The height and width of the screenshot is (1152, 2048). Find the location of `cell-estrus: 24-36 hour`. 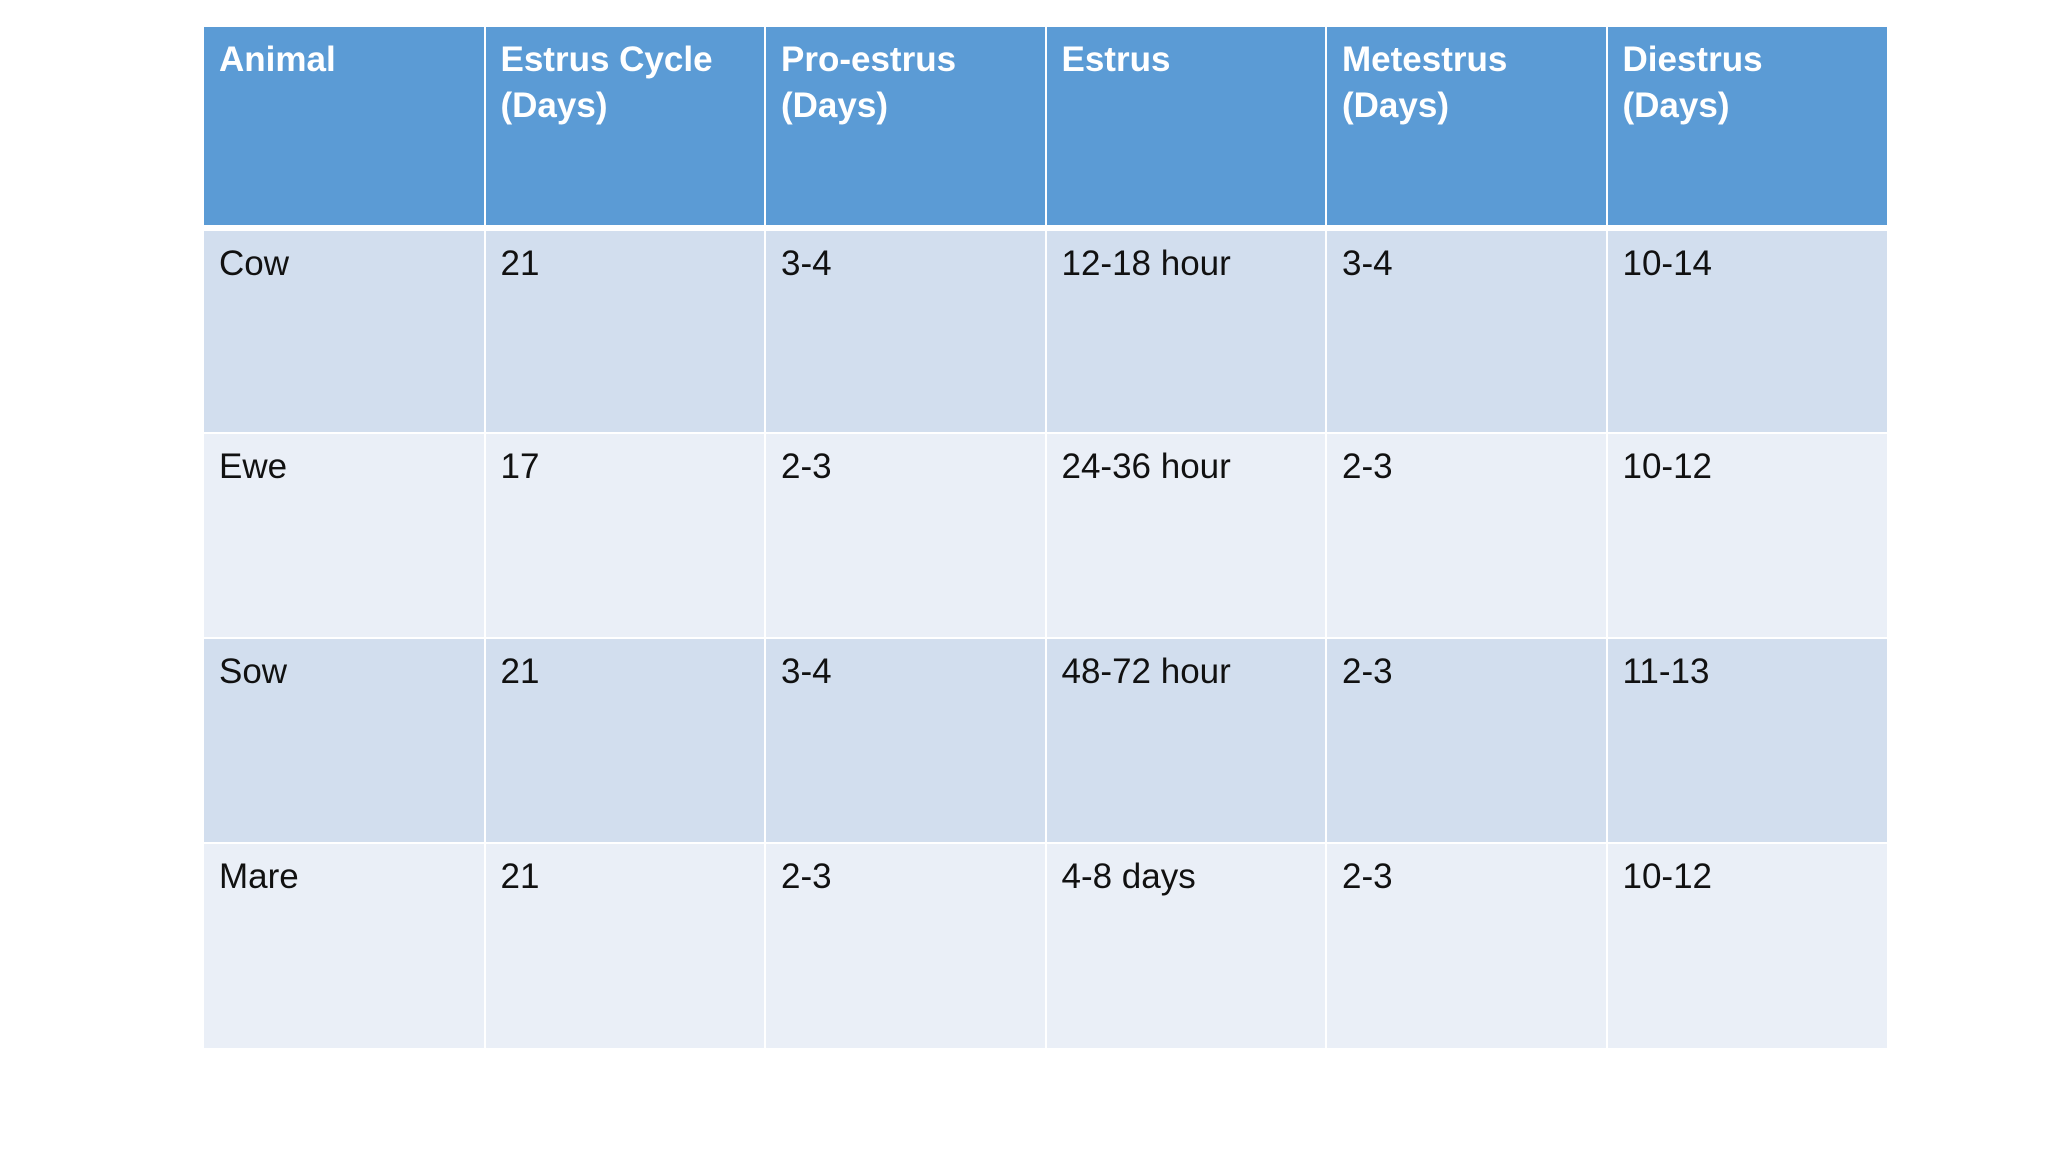

cell-estrus: 24-36 hour is located at coordinates (1185, 535).